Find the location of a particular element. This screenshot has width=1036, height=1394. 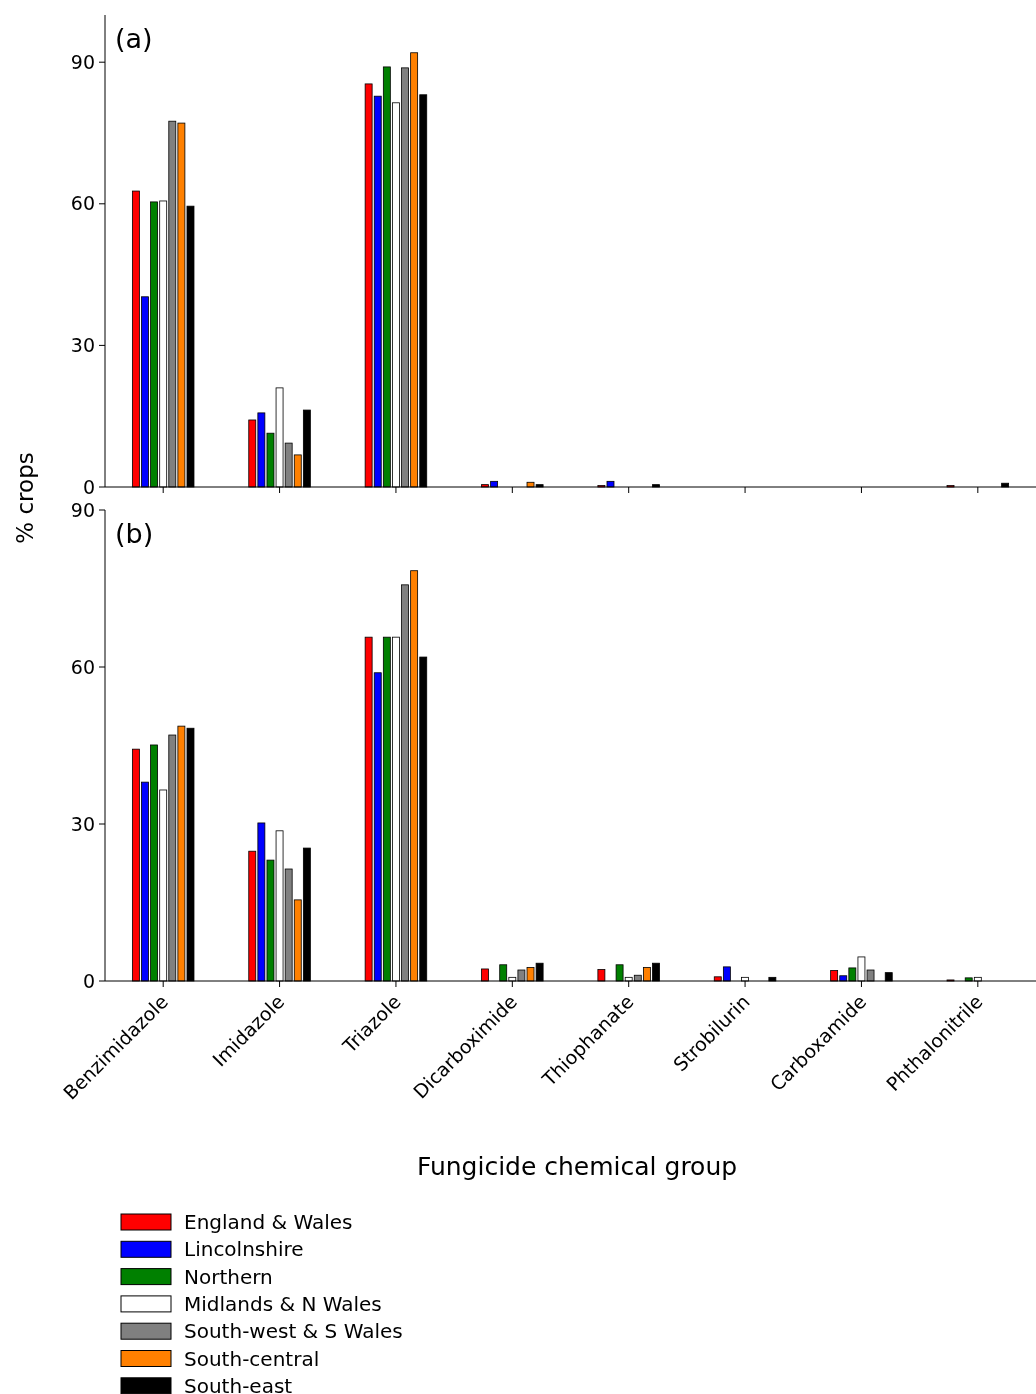

legend-label: South-west & S Wales is located at coordinates (293, 1331).